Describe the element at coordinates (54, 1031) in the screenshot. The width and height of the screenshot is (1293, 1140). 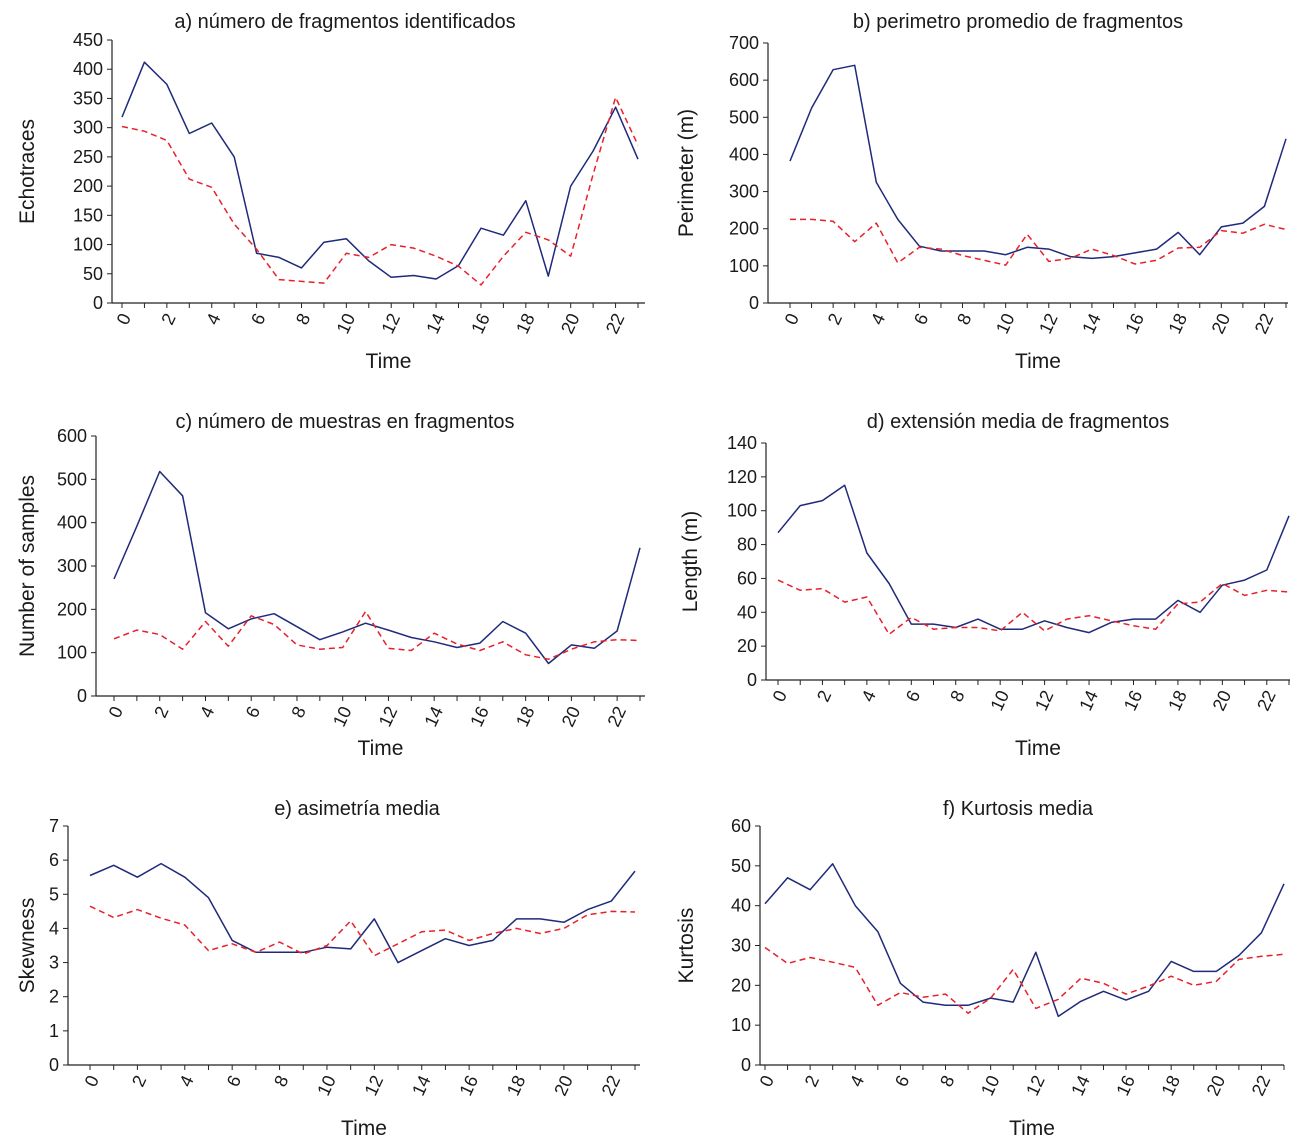
I see `y-tick-label: 1` at that location.